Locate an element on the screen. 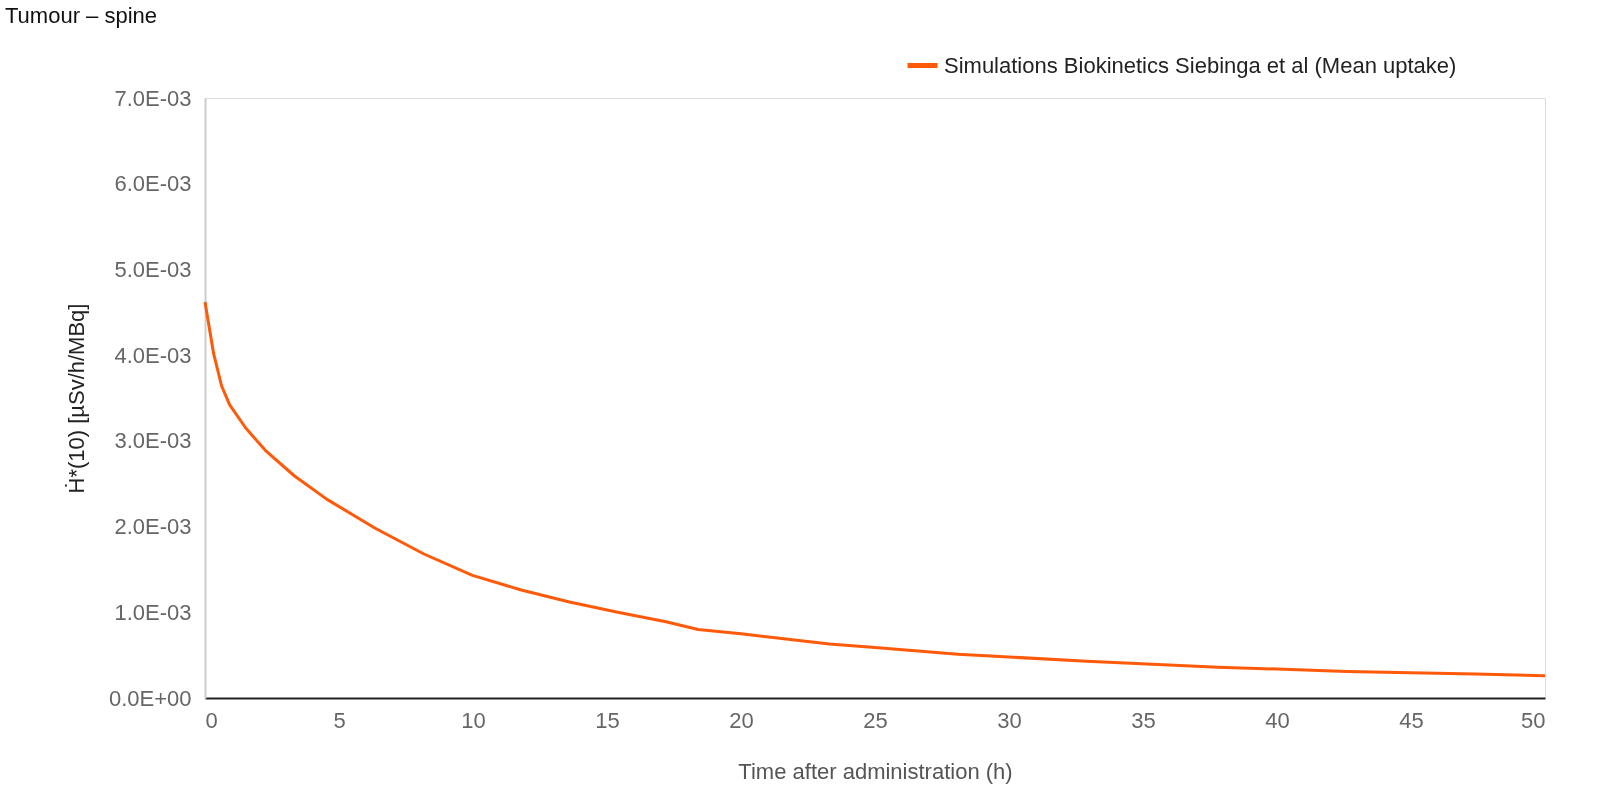 This screenshot has height=809, width=1623. y-tick-label: 0.0E+00 is located at coordinates (150, 698).